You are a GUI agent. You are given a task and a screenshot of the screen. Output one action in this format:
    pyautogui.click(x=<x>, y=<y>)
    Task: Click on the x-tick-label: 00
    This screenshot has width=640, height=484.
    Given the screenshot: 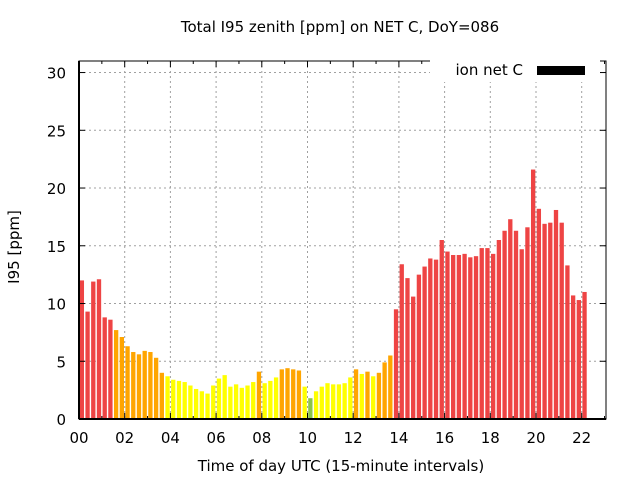 What is the action you would take?
    pyautogui.click(x=78, y=438)
    